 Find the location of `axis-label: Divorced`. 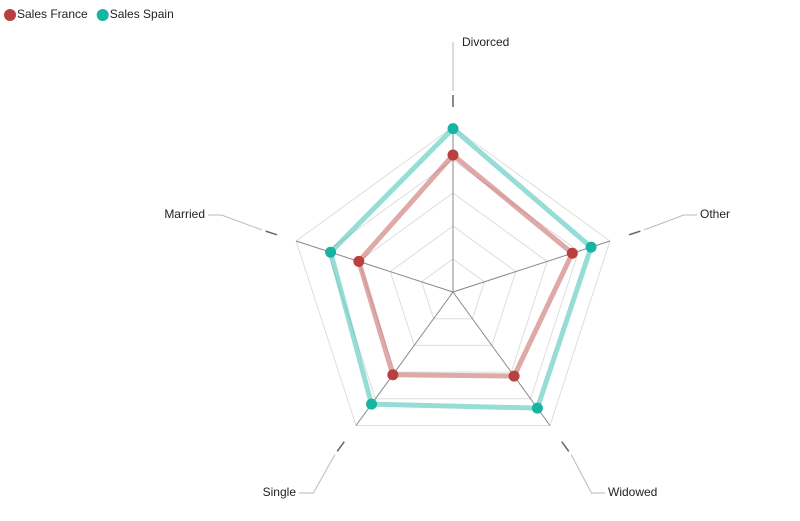

axis-label: Divorced is located at coordinates (485, 42).